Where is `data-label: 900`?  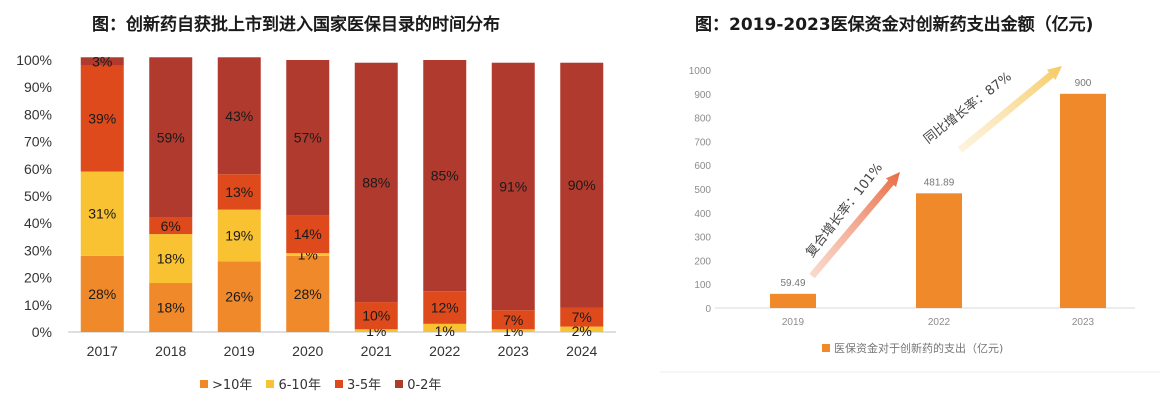
data-label: 900 is located at coordinates (1083, 83).